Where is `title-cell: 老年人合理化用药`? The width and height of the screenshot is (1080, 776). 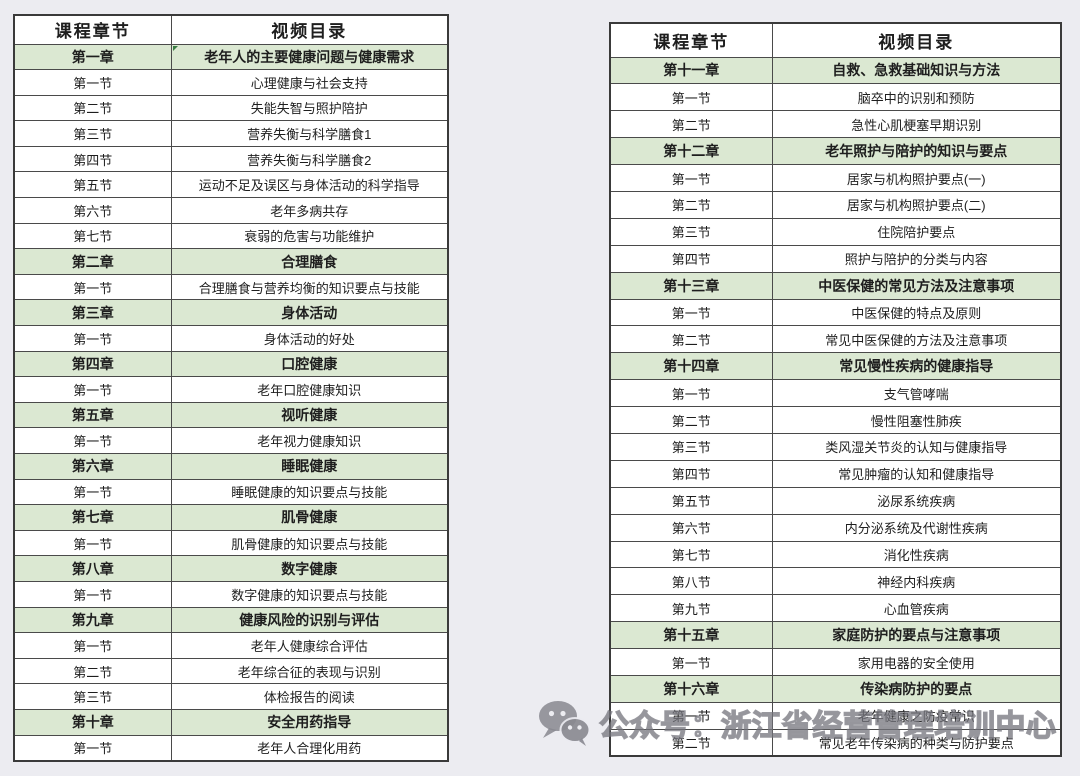 title-cell: 老年人合理化用药 is located at coordinates (309, 748).